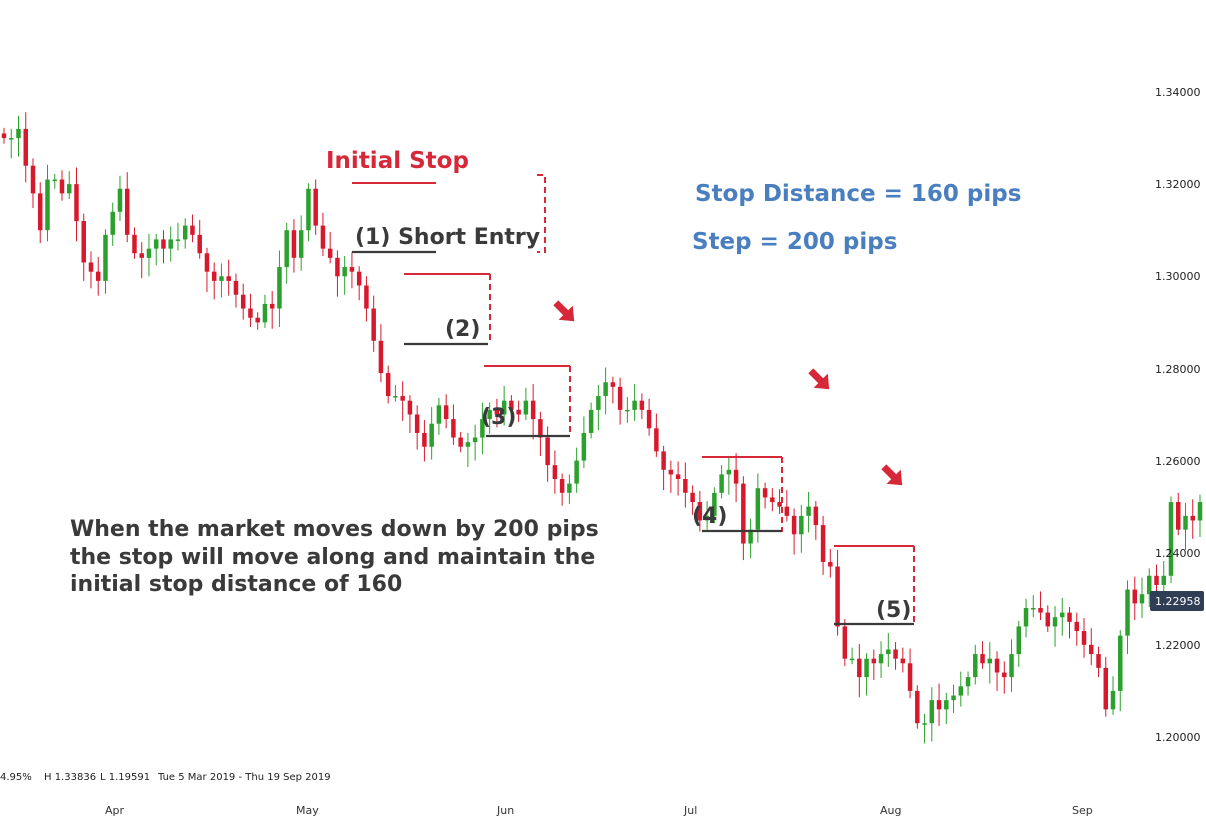  Describe the element at coordinates (334, 529) in the screenshot. I see `explanation-line-1: When the market moves down by 200 pips` at that location.